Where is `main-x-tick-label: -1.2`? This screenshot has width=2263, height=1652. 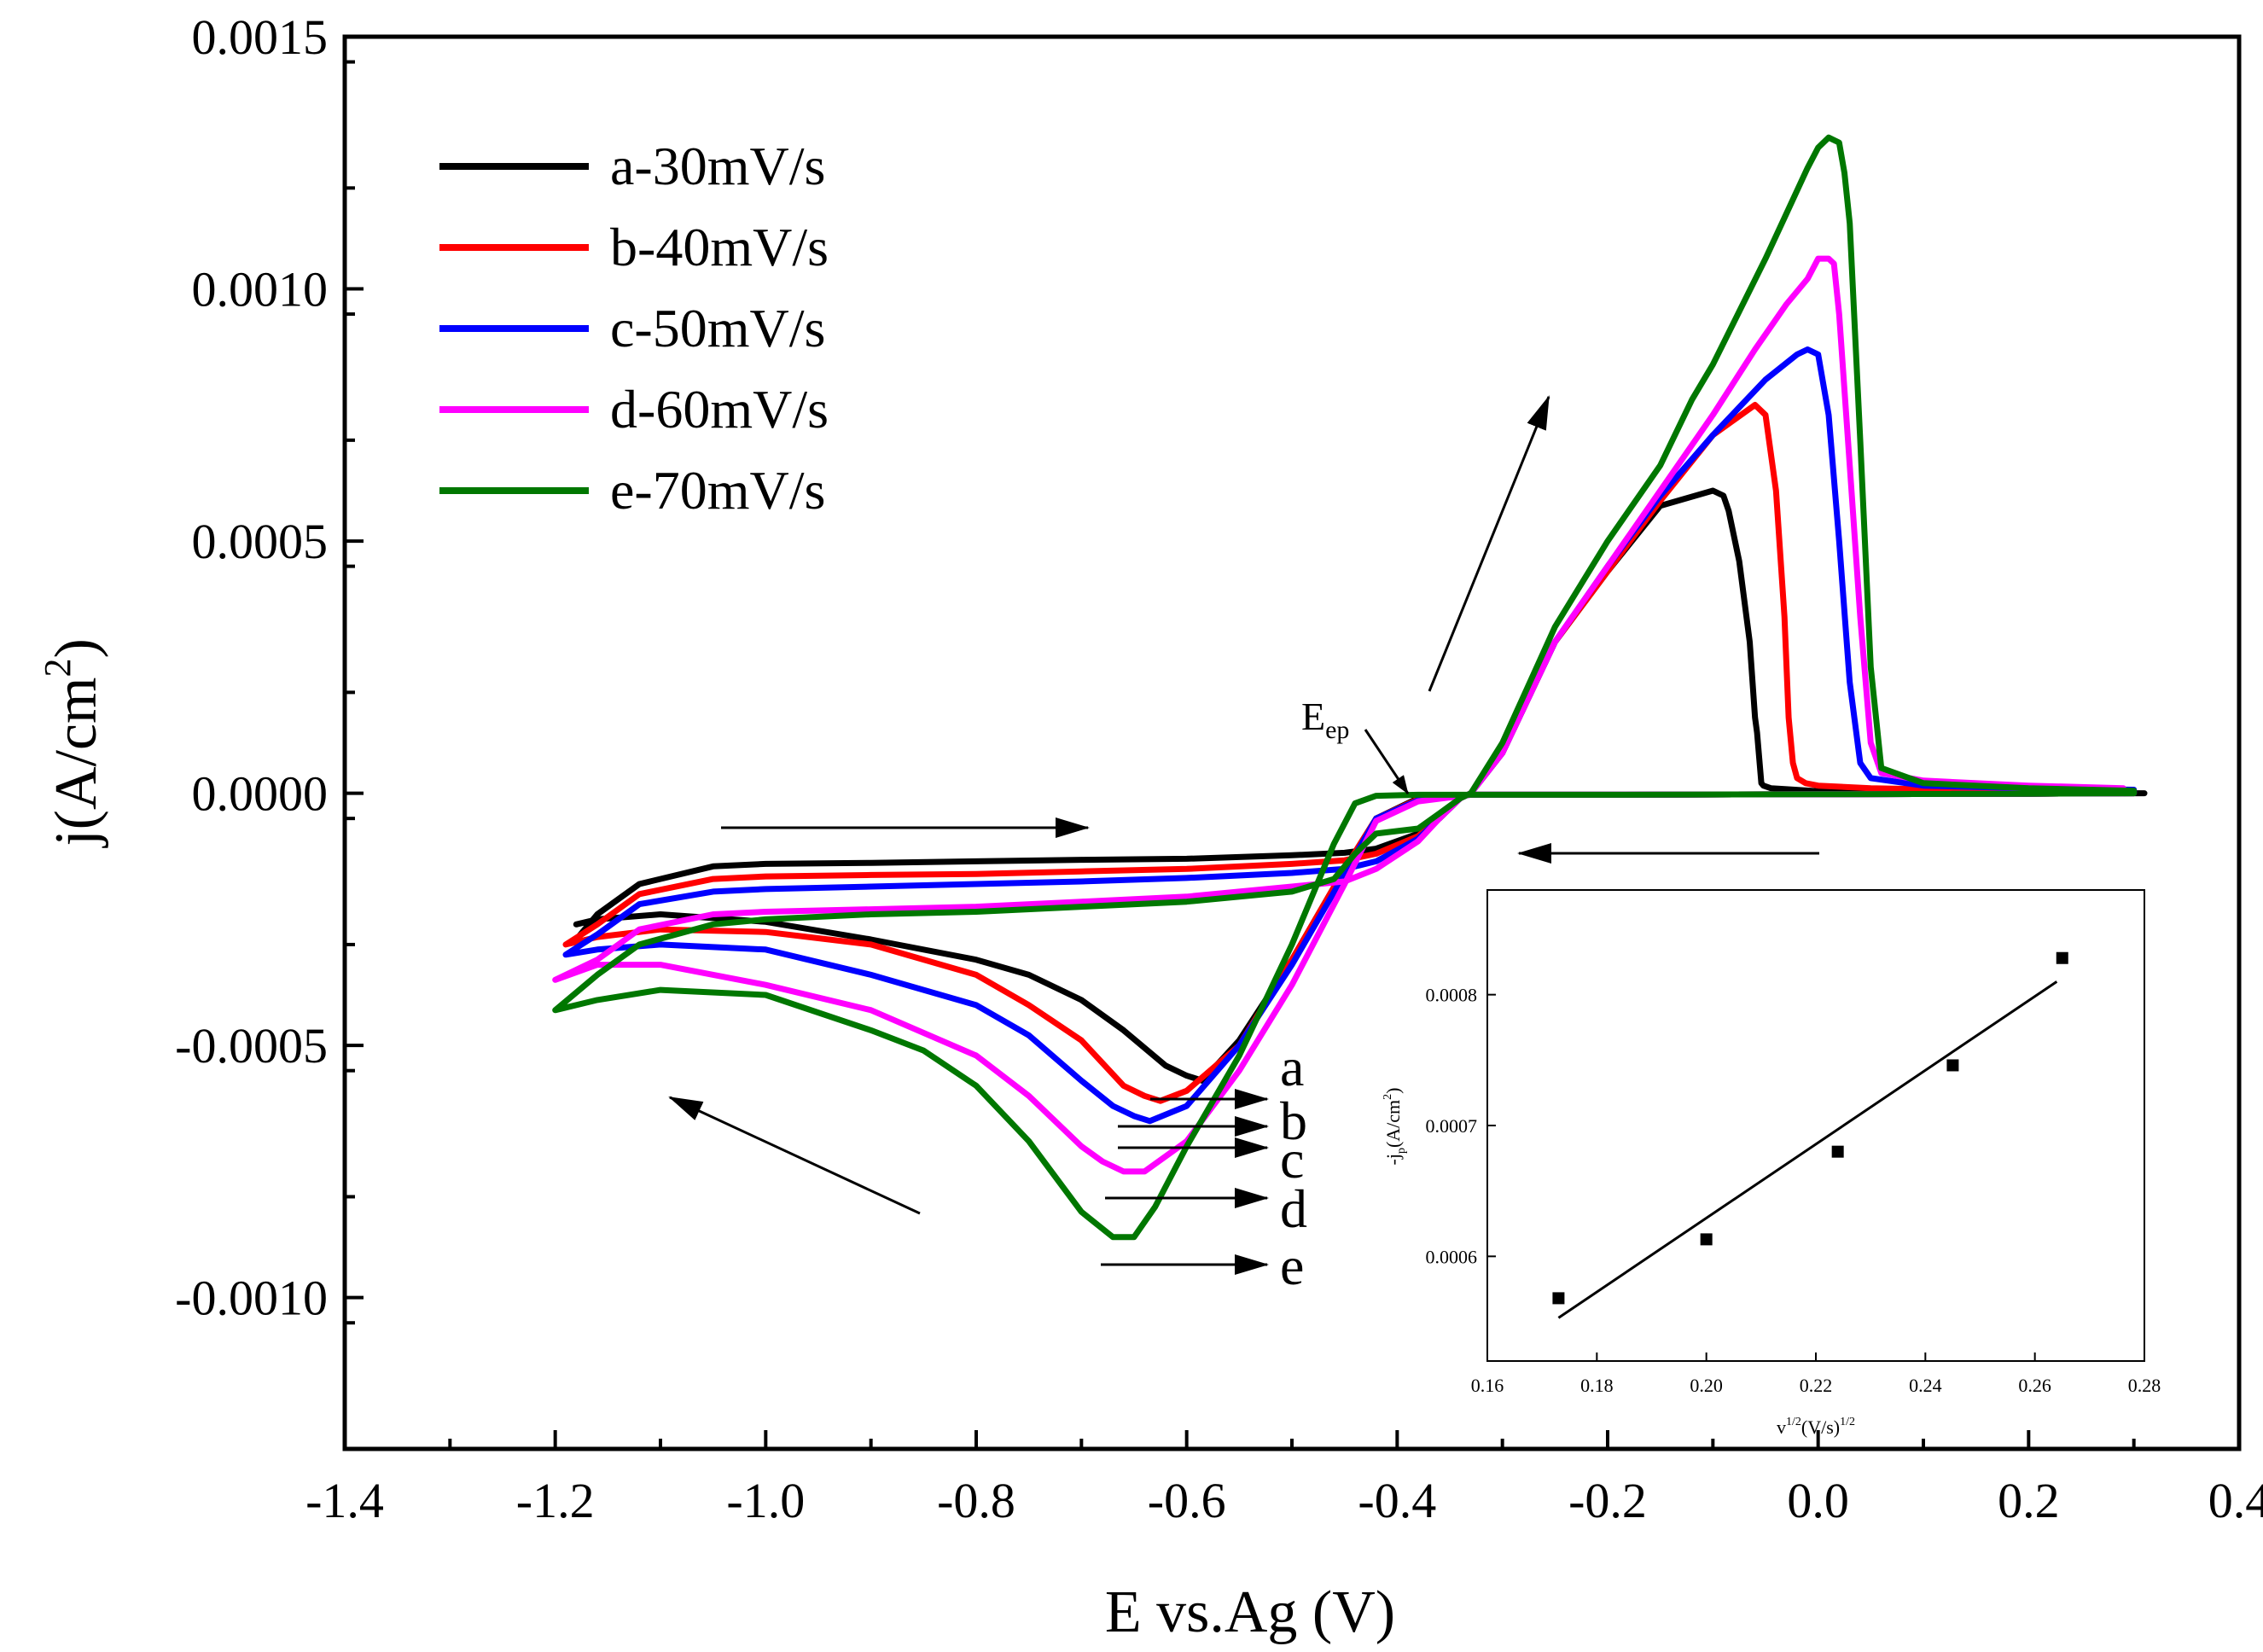
main-x-tick-label: -1.2 is located at coordinates (555, 1500).